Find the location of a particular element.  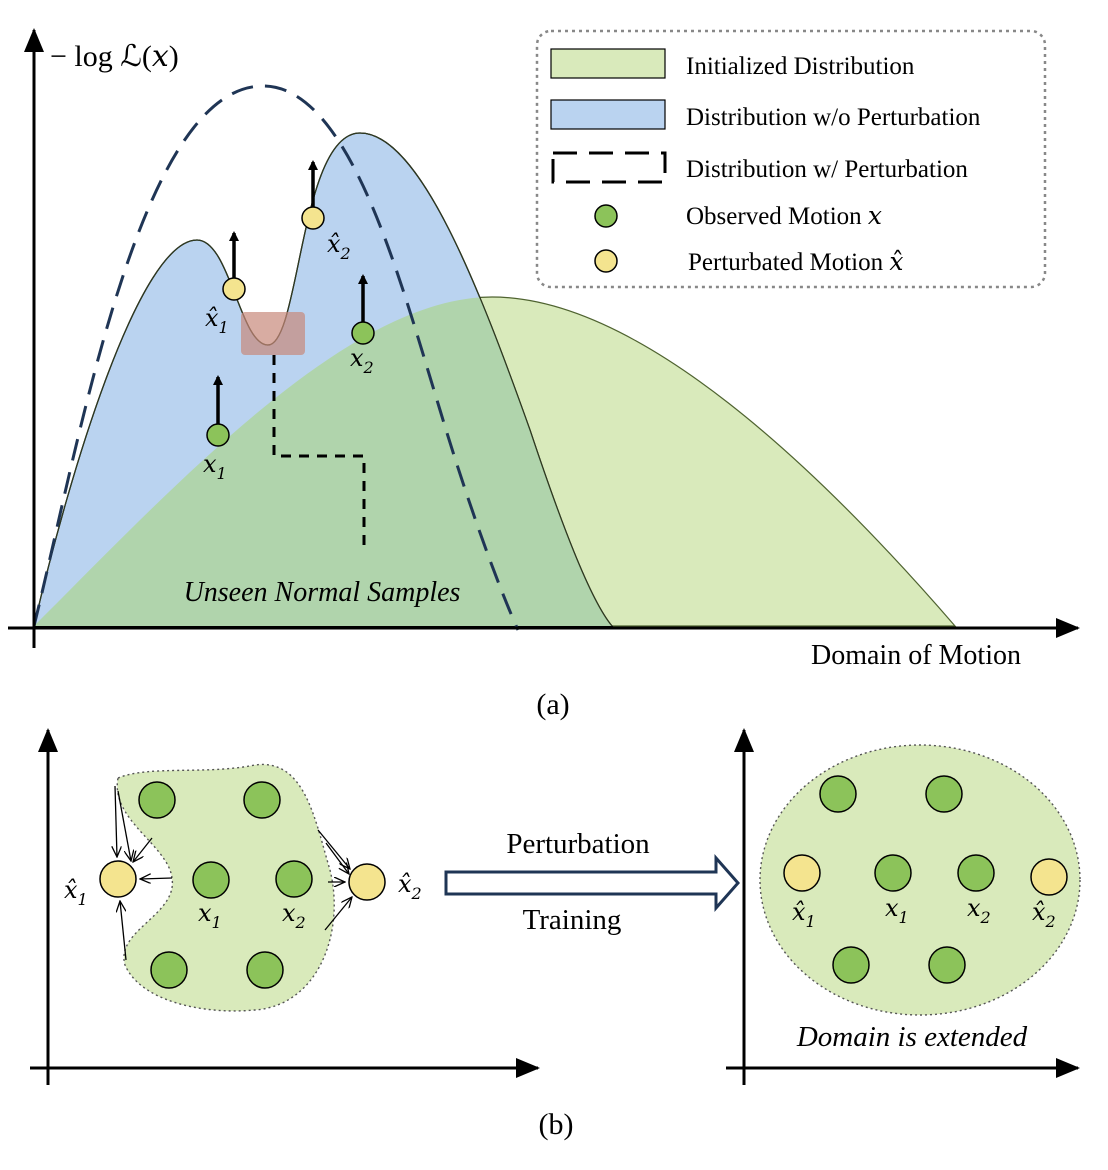

left-label-x2: 𝑥2 is located at coordinates (294, 915).